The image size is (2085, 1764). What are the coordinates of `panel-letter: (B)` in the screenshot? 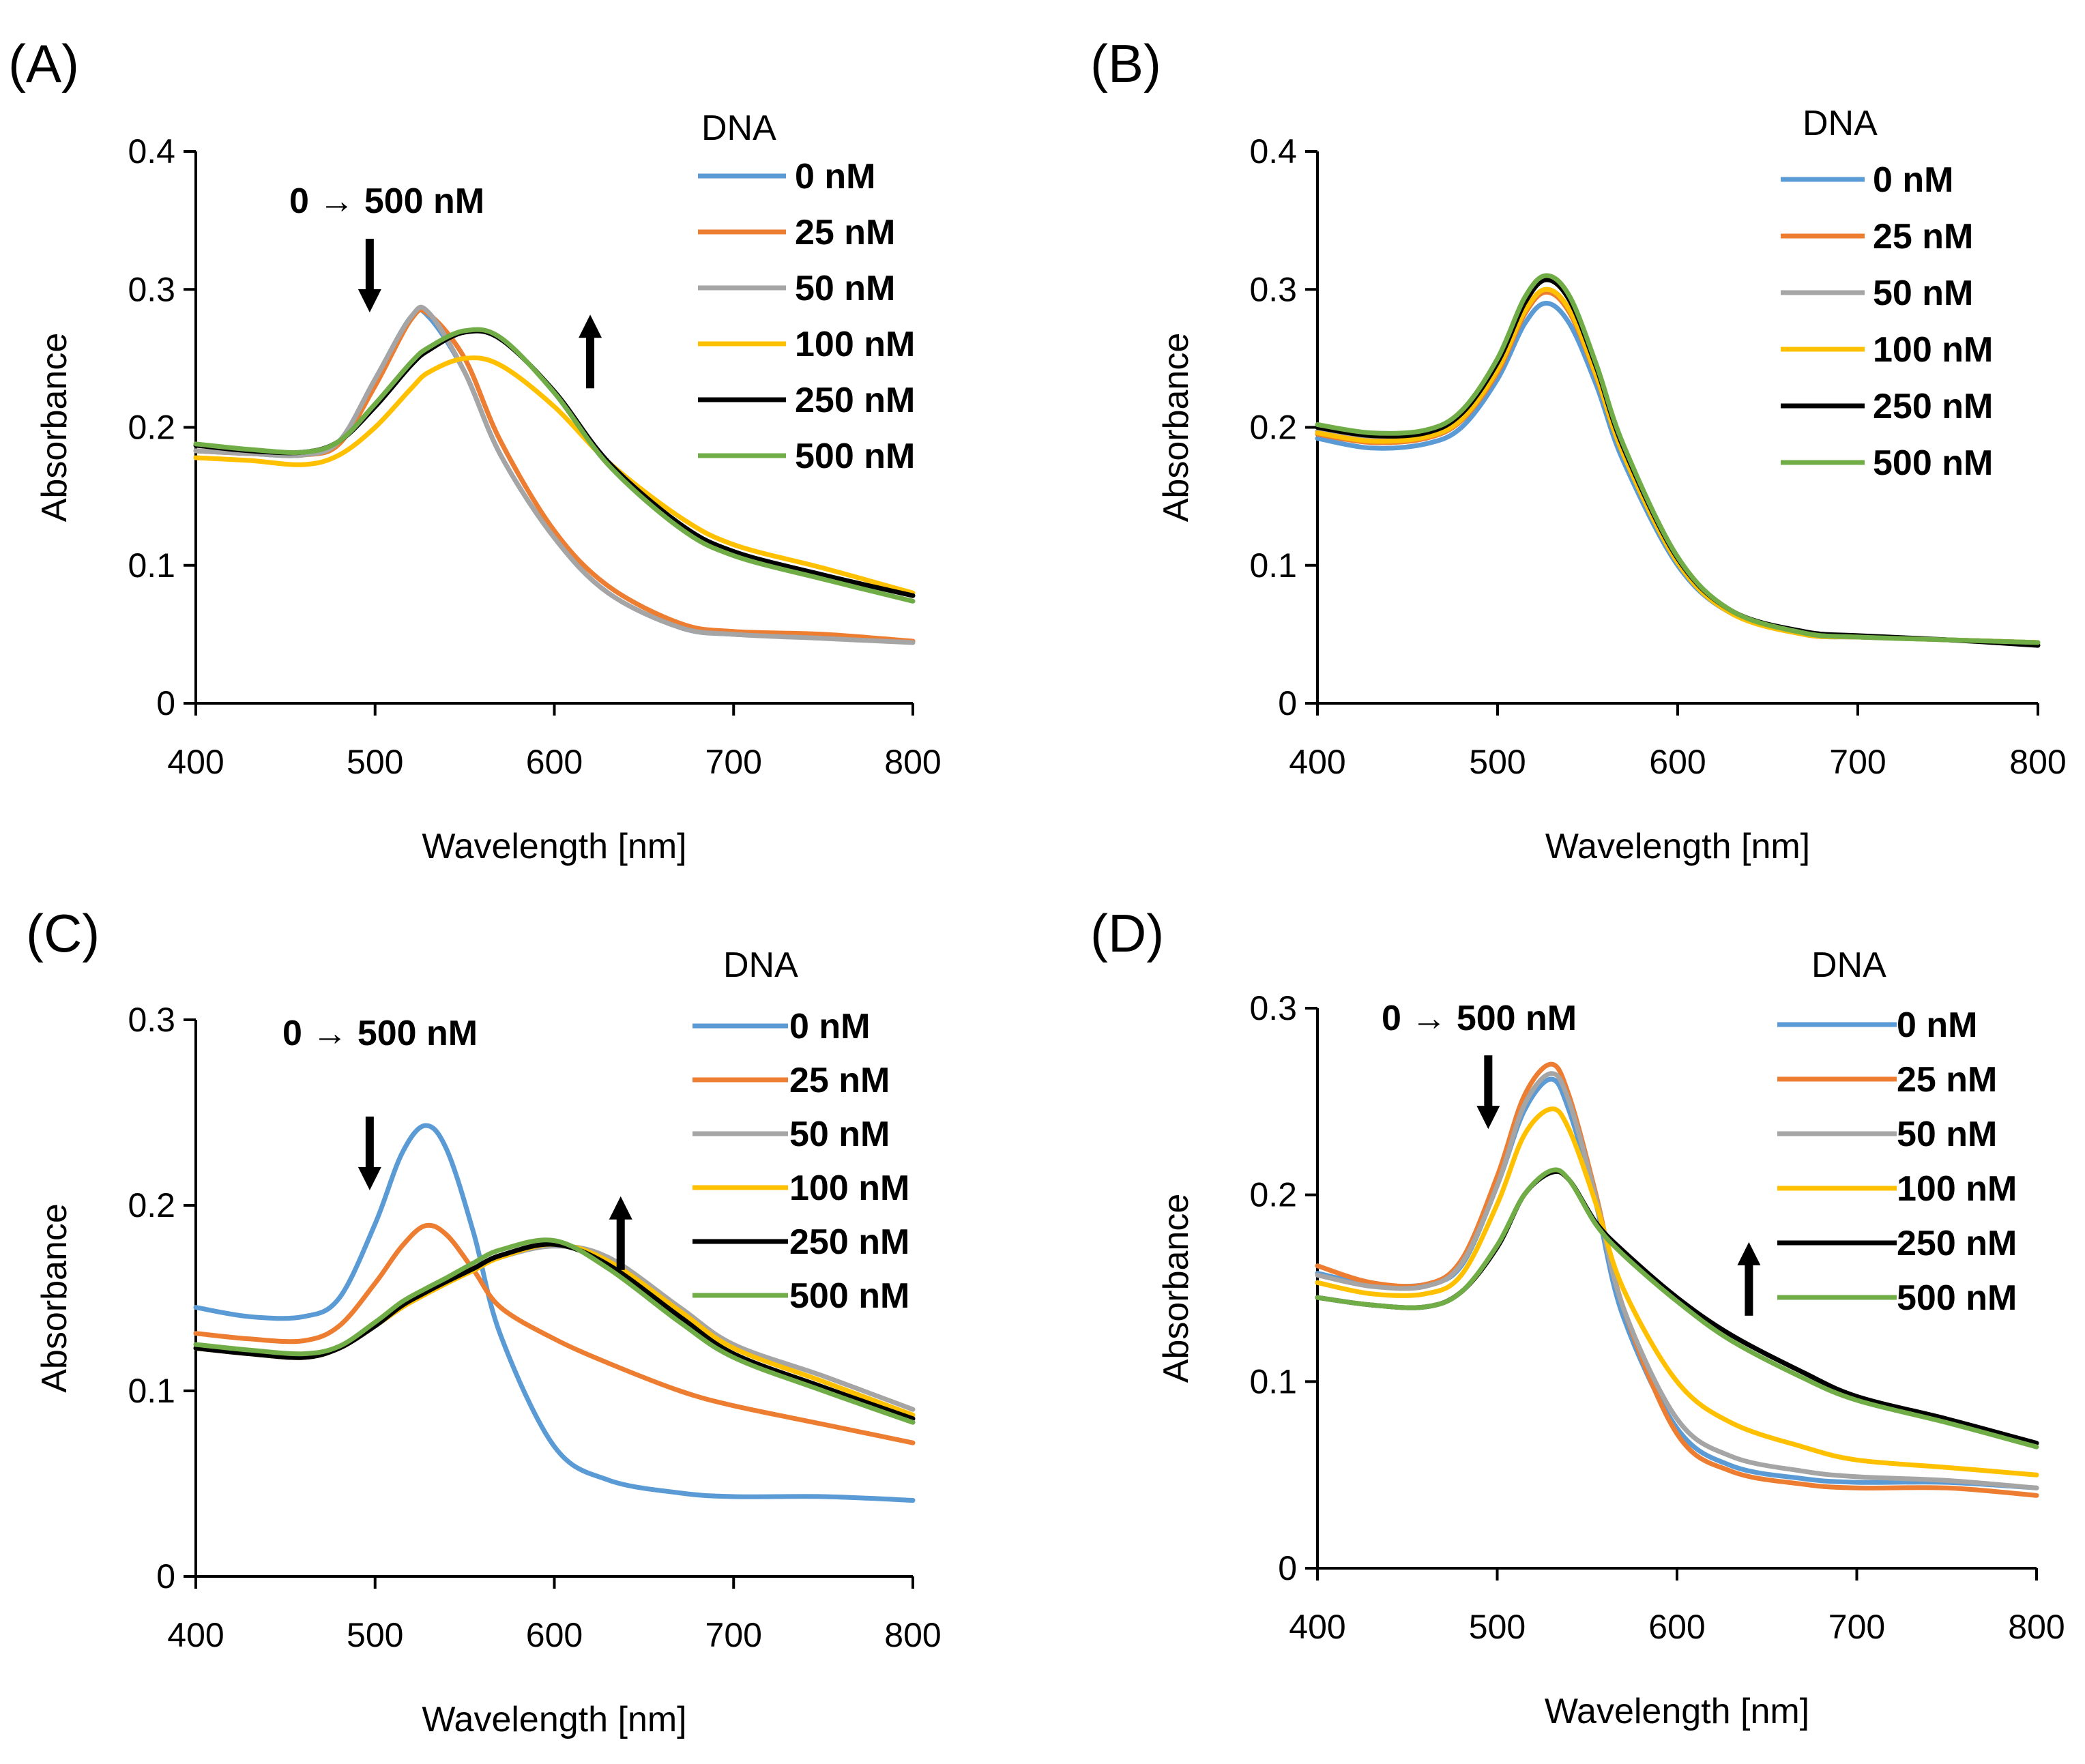 It's located at (1125, 63).